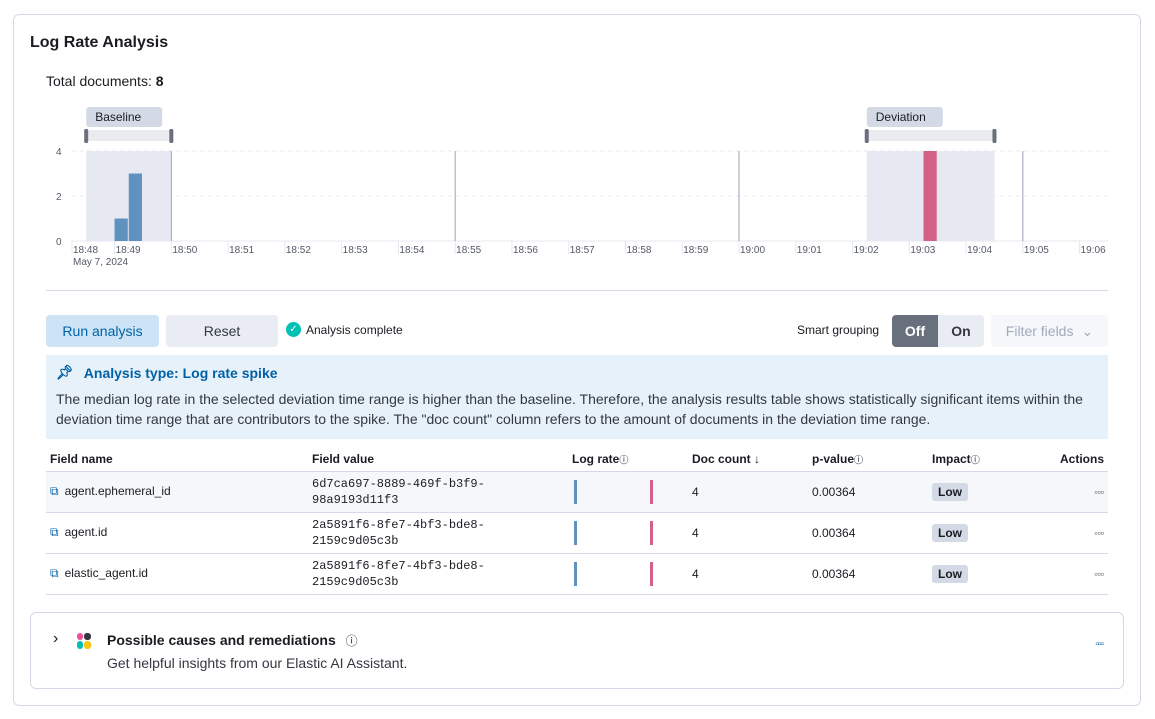 The width and height of the screenshot is (1155, 719). I want to click on x-tick-label: 18:53, so click(355, 250).